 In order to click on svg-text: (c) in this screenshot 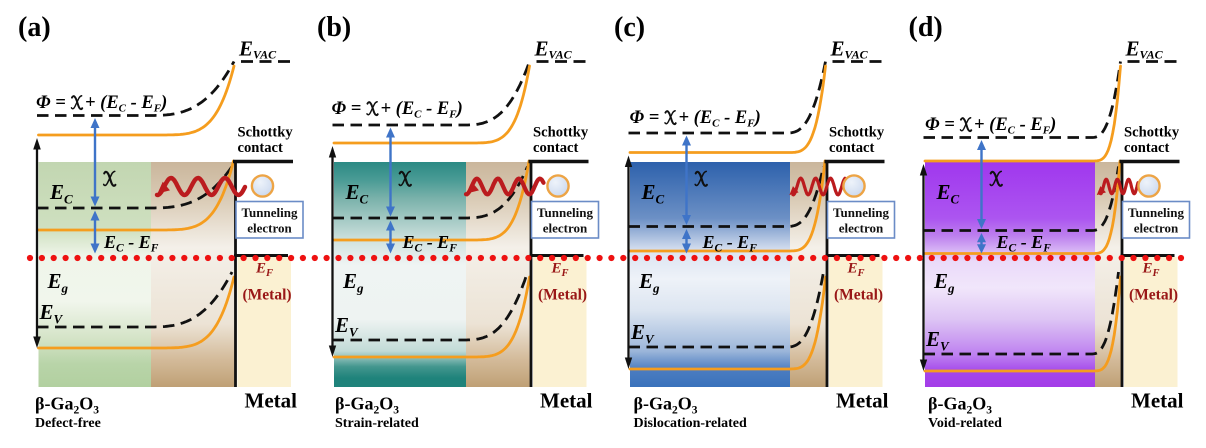, I will do `click(629, 27)`.